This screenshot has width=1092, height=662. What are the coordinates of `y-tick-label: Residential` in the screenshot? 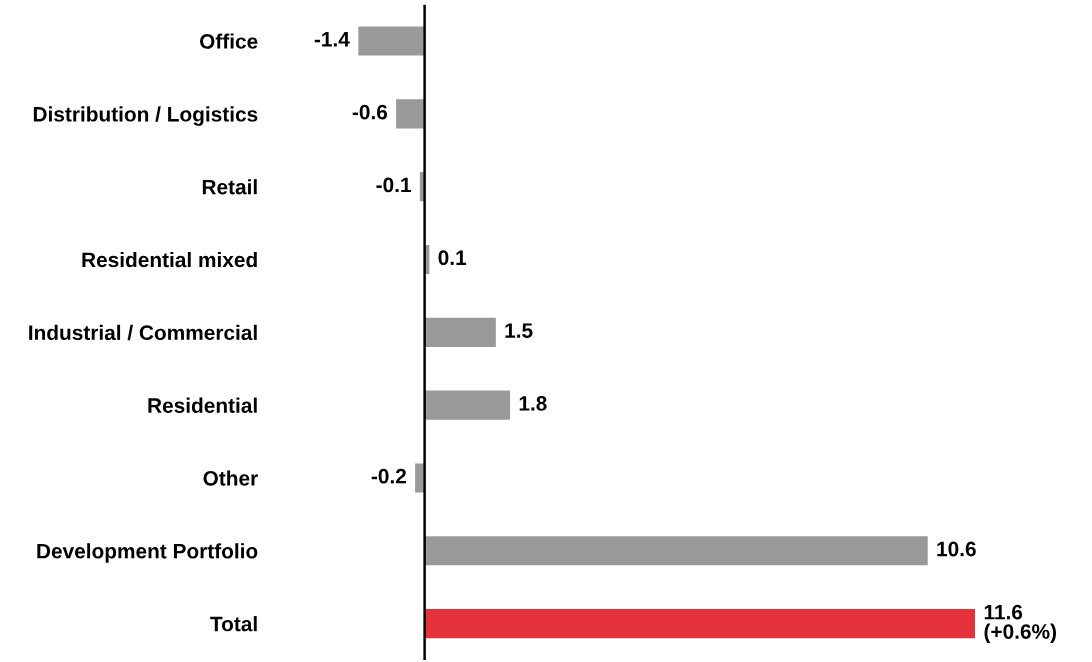 It's located at (202, 405).